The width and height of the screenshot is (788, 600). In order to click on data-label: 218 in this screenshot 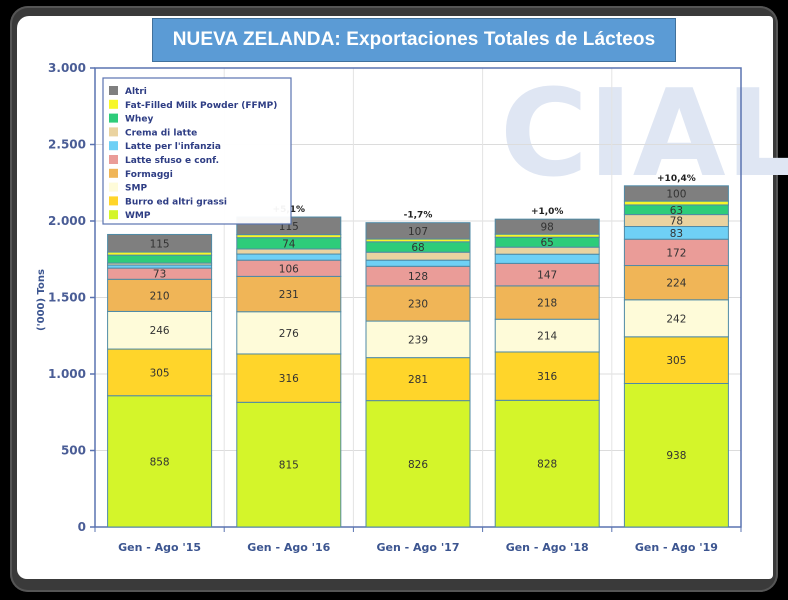, I will do `click(547, 304)`.